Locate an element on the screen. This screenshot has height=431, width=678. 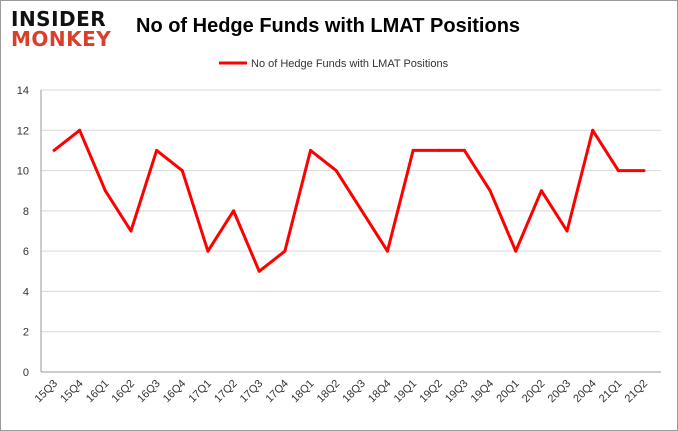
x-tick-label: 19Q3 is located at coordinates (457, 392).